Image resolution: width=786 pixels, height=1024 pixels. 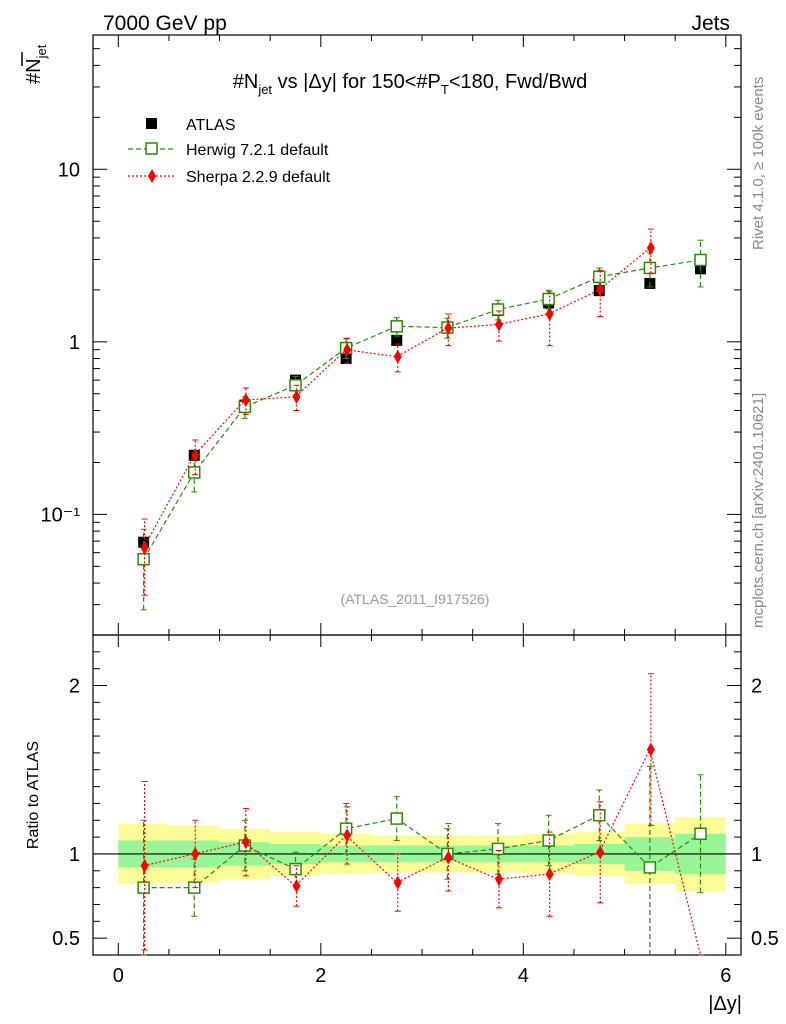 What do you see at coordinates (725, 976) in the screenshot?
I see `x-tick-label: 6` at bounding box center [725, 976].